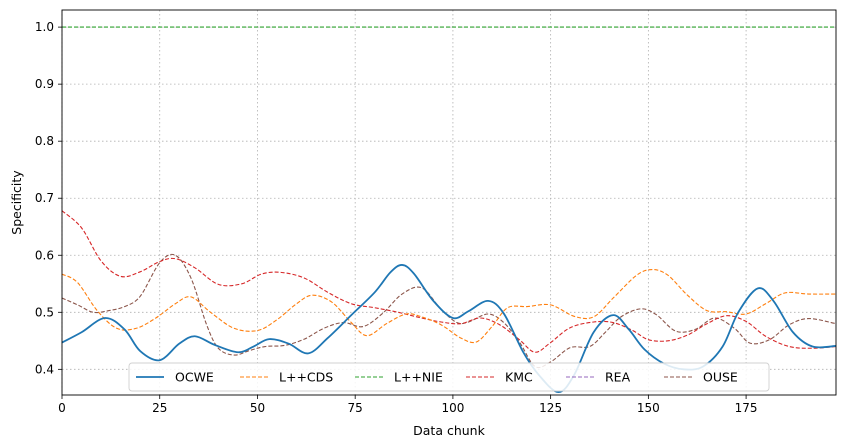 The height and width of the screenshot is (448, 846). What do you see at coordinates (306, 377) in the screenshot?
I see `legend-label: L++CDS` at bounding box center [306, 377].